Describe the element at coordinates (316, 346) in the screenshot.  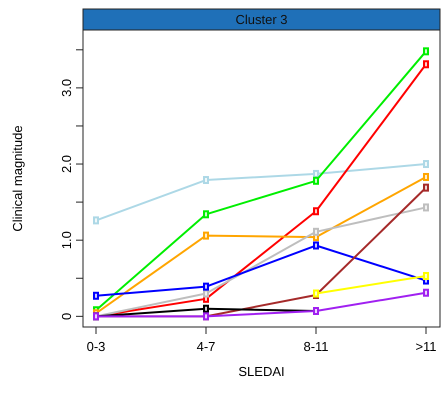
I see `x-tick-label: 8-11` at that location.